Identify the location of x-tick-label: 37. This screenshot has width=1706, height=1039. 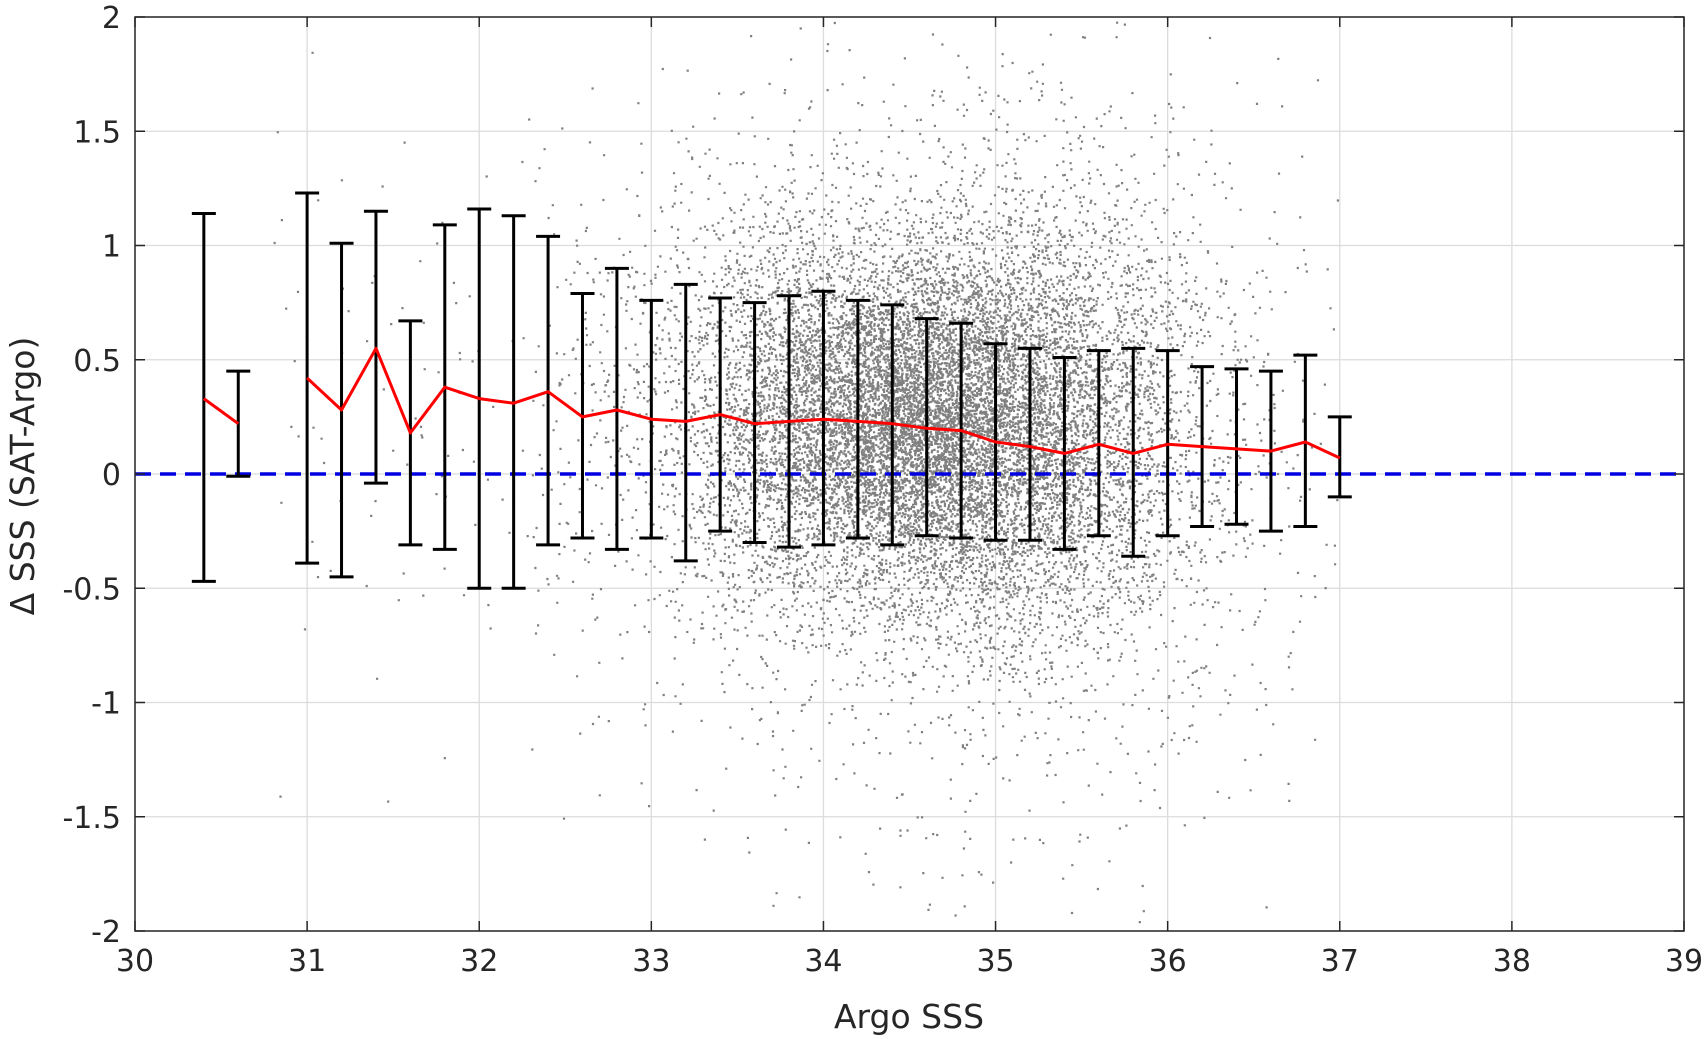
(1340, 961).